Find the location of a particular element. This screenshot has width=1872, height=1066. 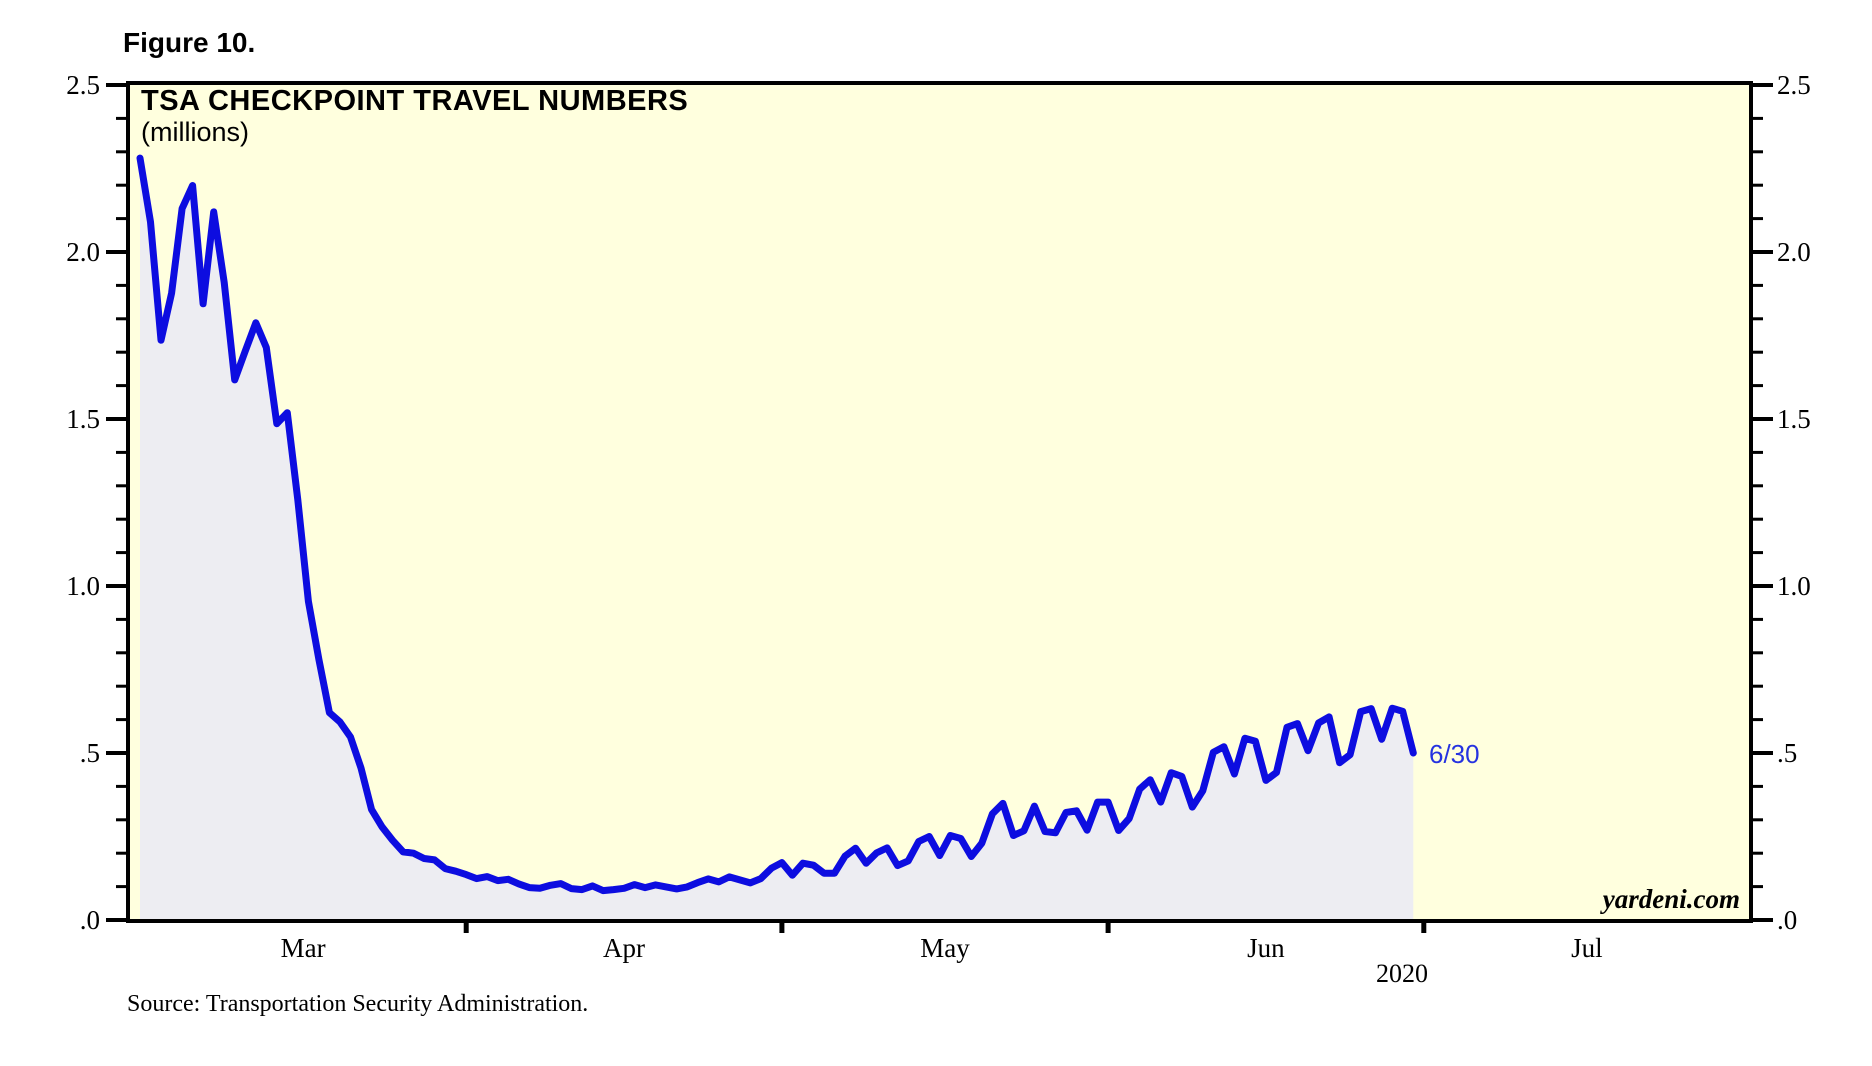

x-axis-month-label: May is located at coordinates (945, 948).